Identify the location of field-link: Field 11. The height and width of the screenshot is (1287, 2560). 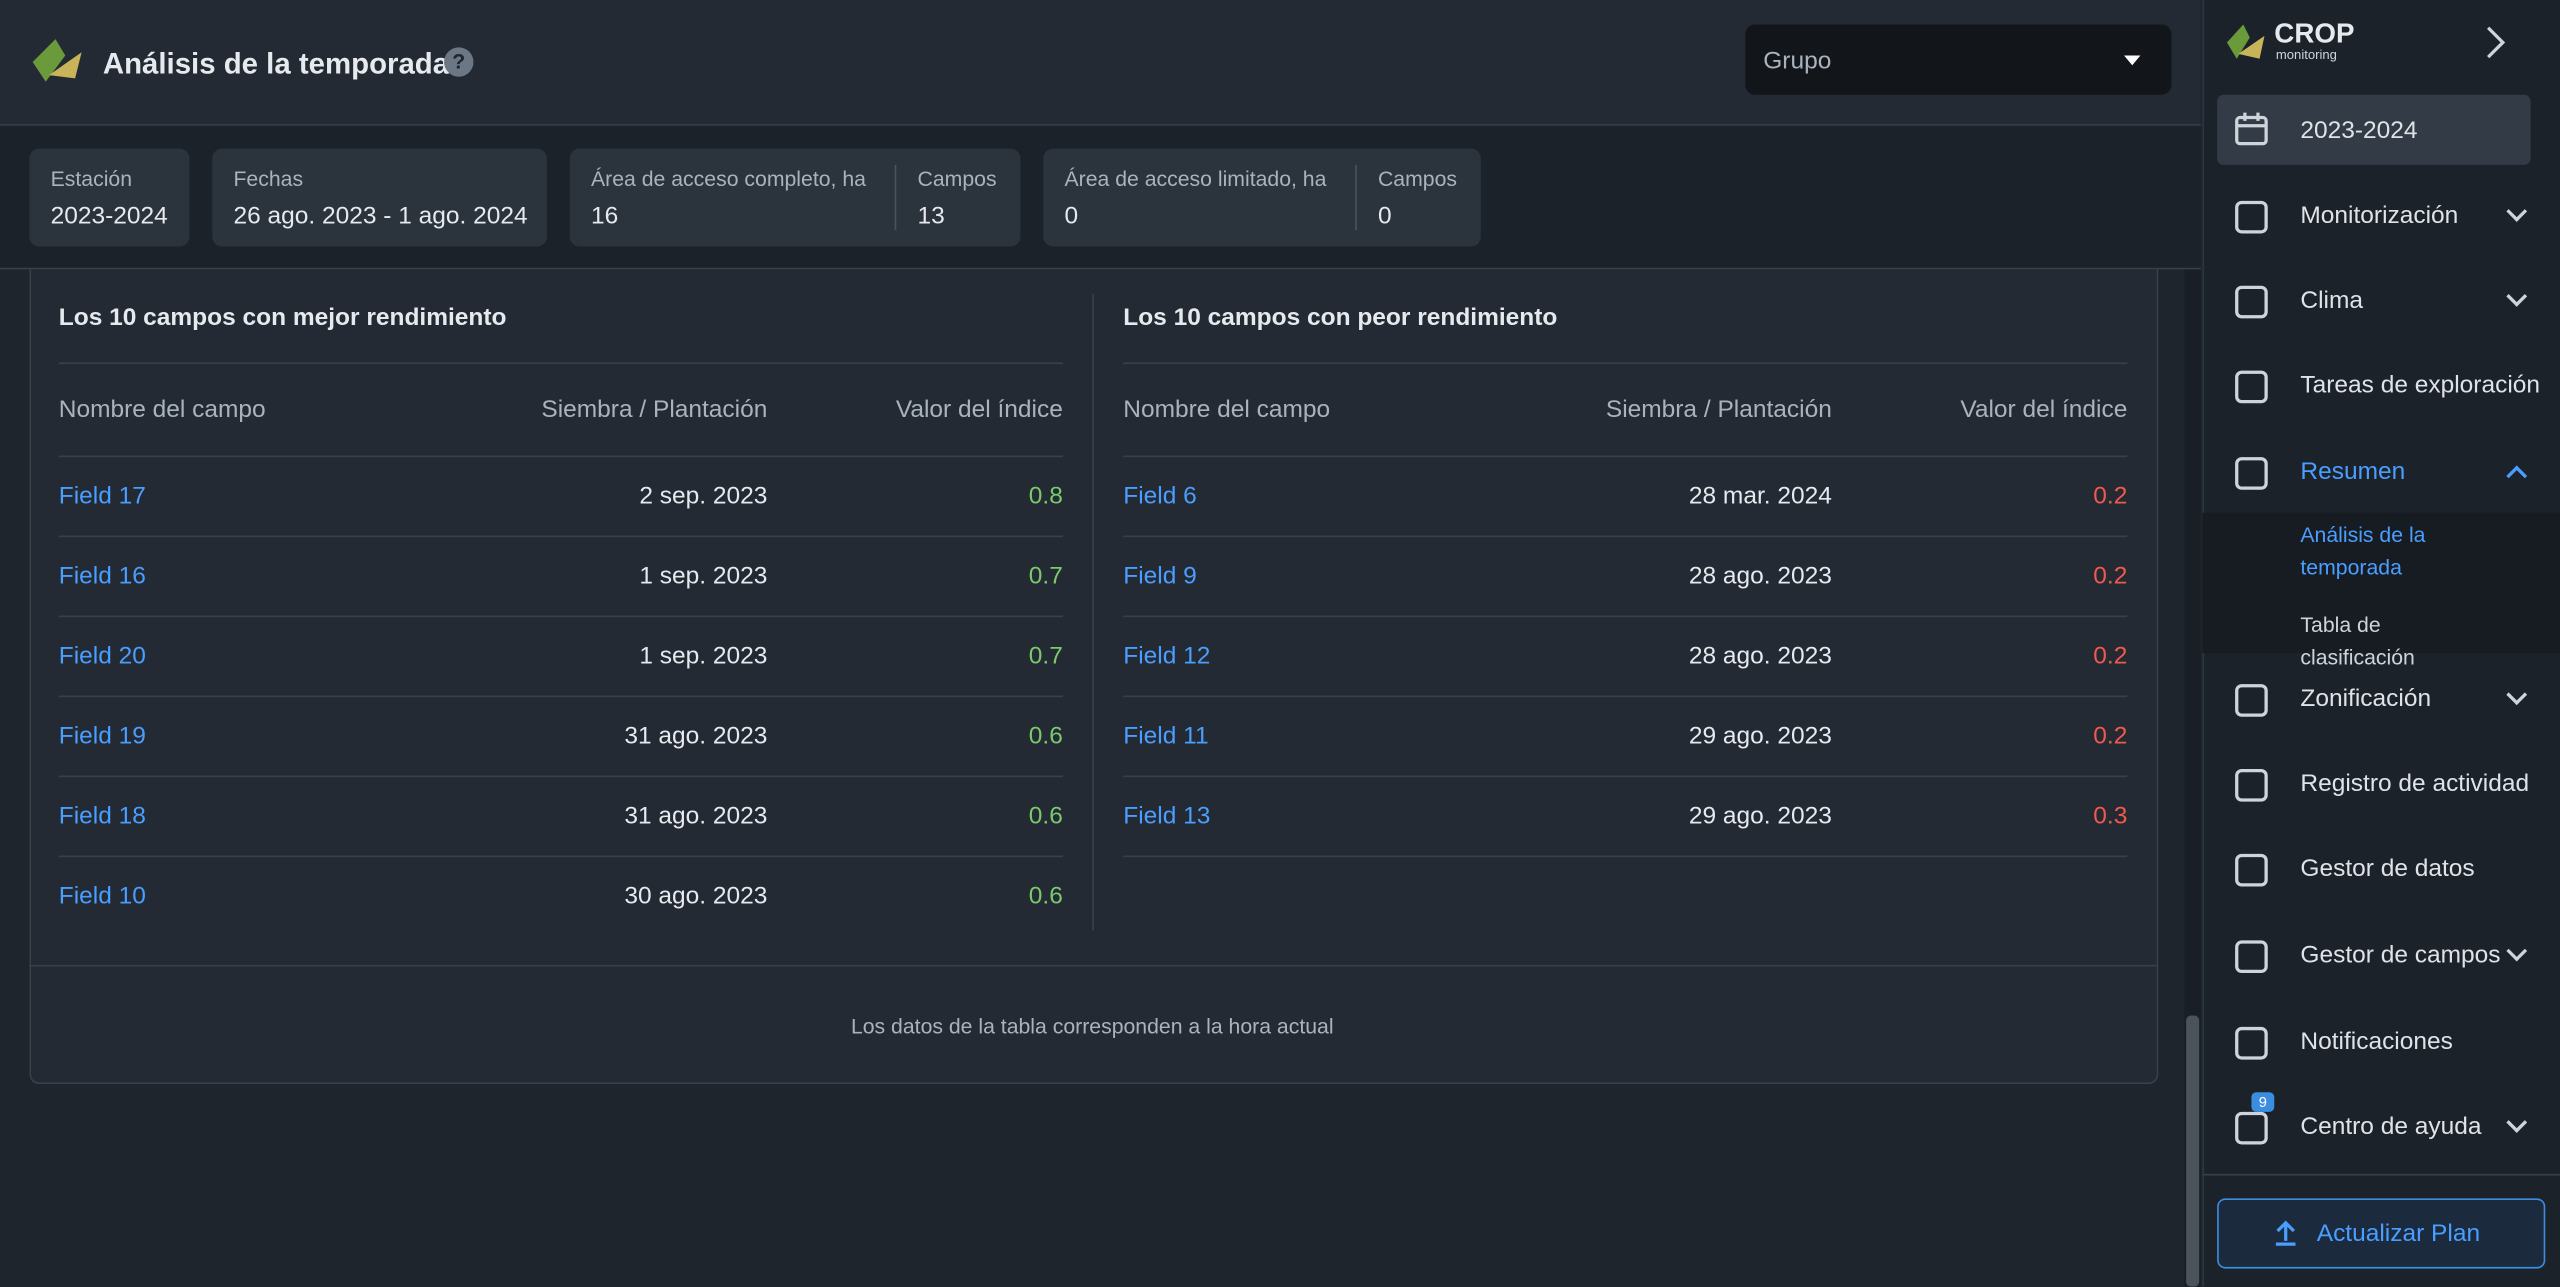
(1166, 736).